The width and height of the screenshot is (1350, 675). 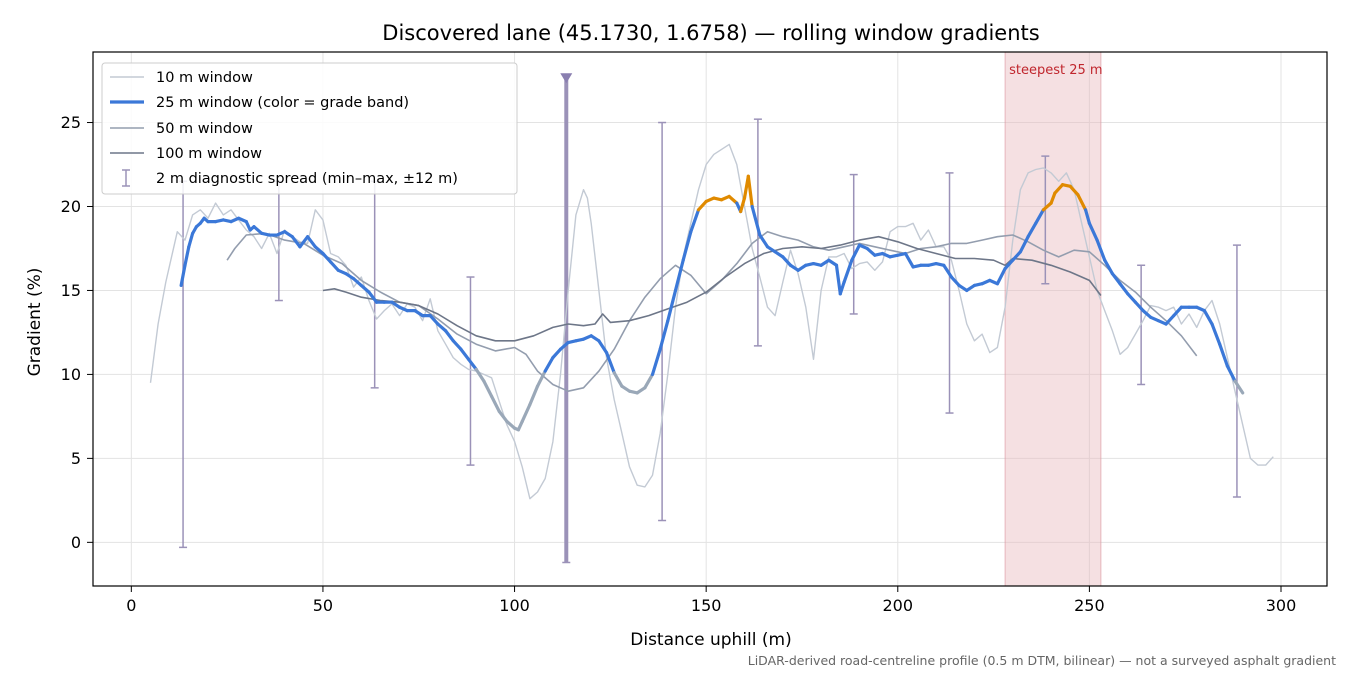 What do you see at coordinates (1281, 605) in the screenshot?
I see `x-tick-label: 300` at bounding box center [1281, 605].